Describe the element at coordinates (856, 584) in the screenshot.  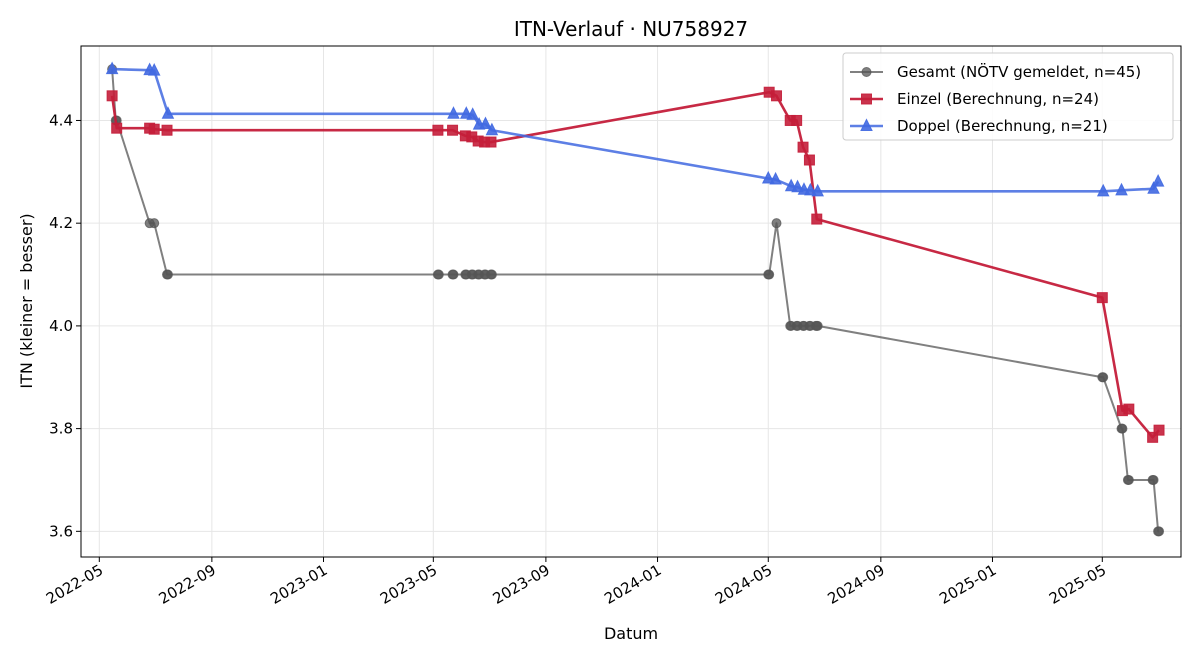
I see `x-tick-label: 2024-09` at that location.